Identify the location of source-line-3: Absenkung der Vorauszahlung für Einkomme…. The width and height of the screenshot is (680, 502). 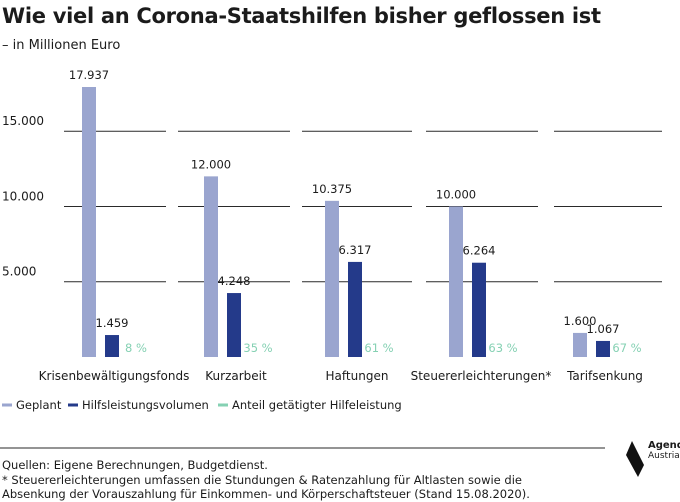
(266, 494).